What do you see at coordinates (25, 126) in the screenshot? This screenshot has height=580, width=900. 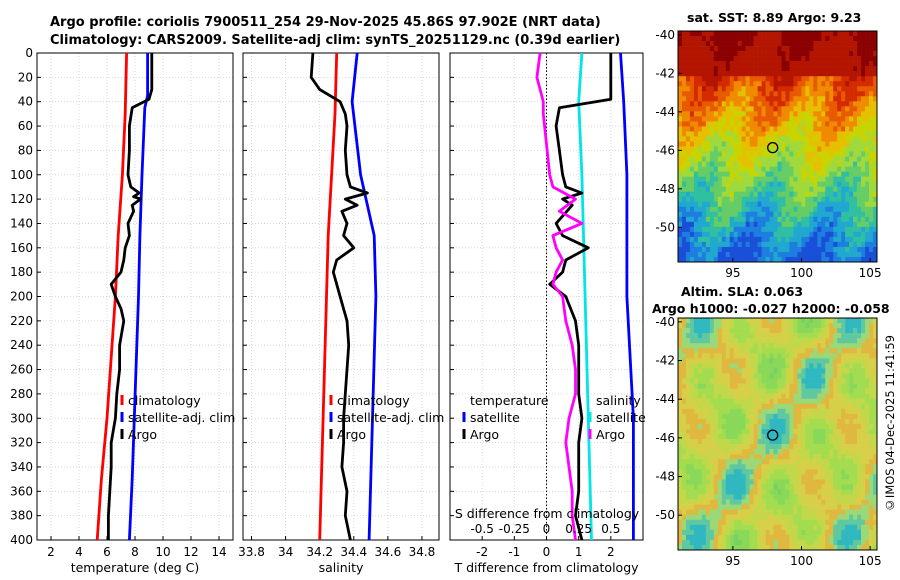 I see `depth-tick-label: 60` at bounding box center [25, 126].